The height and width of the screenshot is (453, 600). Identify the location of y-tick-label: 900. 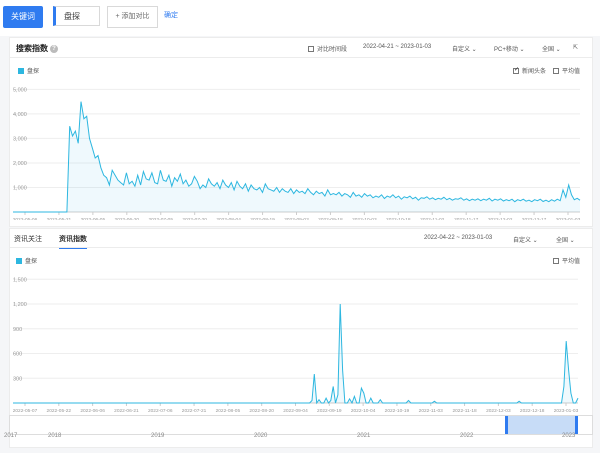
(17, 330).